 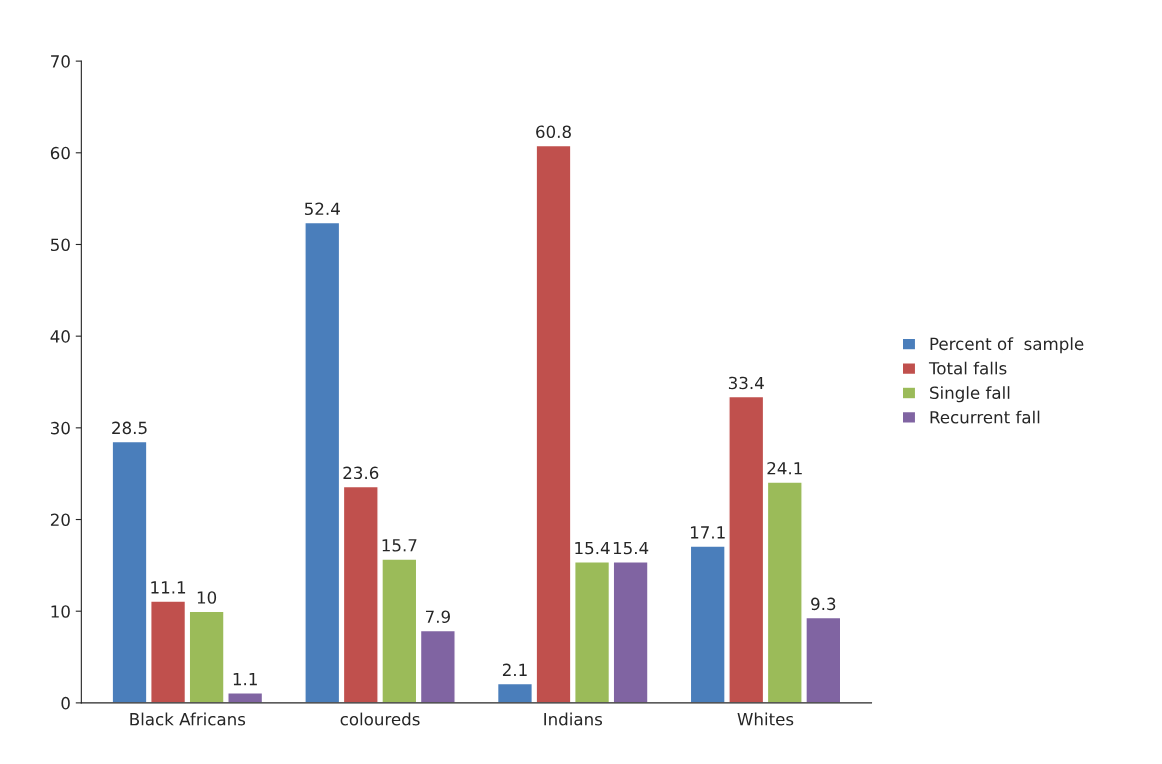 What do you see at coordinates (60, 428) in the screenshot?
I see `y-tick-label: 30` at bounding box center [60, 428].